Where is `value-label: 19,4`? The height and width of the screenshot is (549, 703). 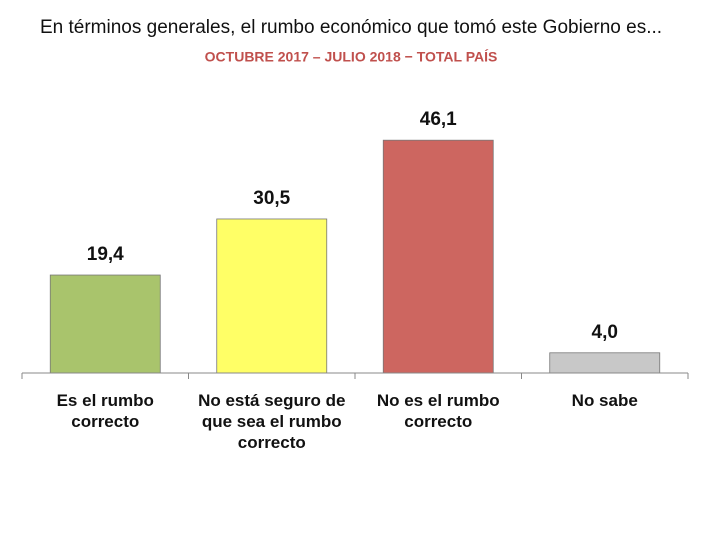 value-label: 19,4 is located at coordinates (105, 254).